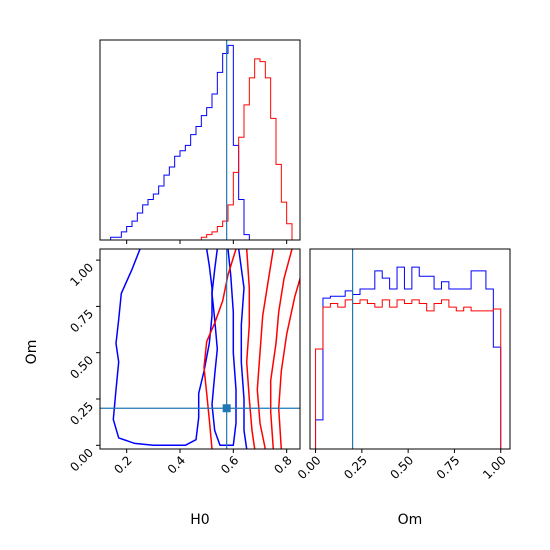 The height and width of the screenshot is (550, 550). I want to click on y-axis-label-om: Om, so click(32, 352).